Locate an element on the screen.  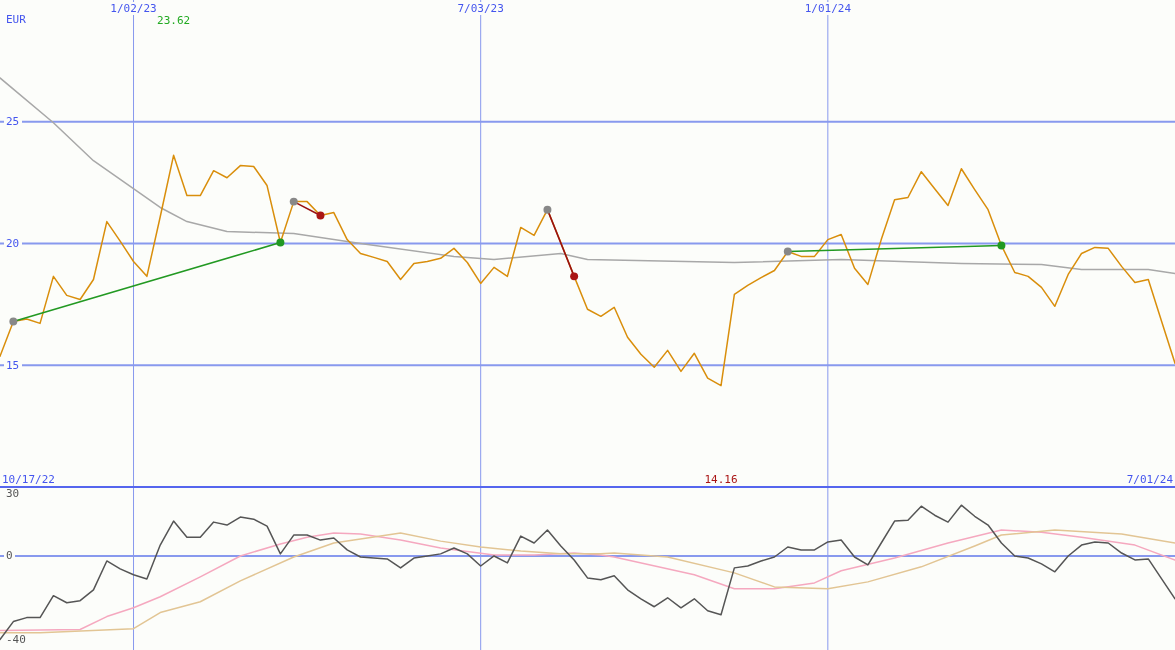
x-tick-label: 1/02/23 is located at coordinates (133, 8).